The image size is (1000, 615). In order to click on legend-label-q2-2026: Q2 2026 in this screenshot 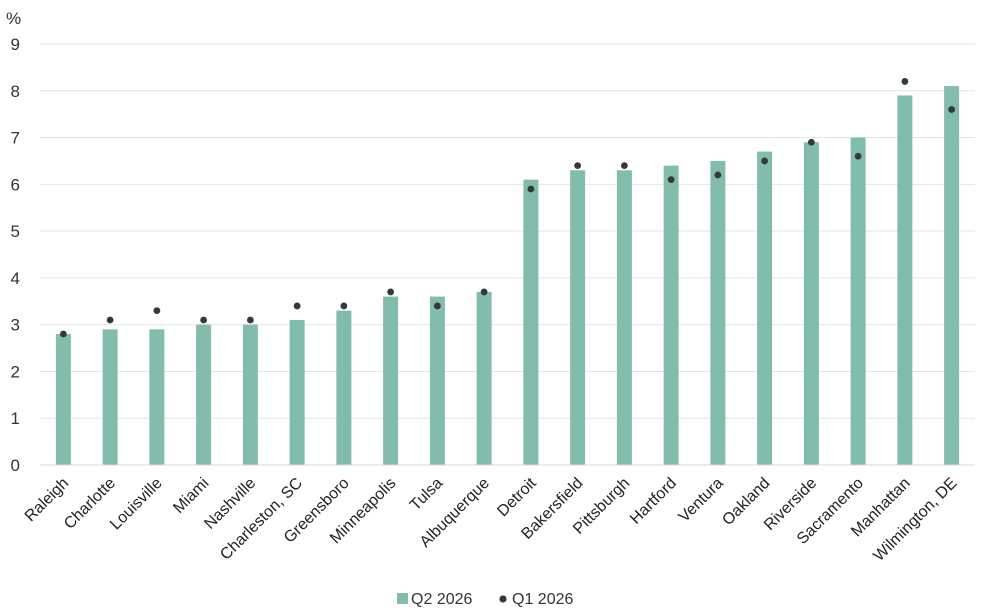, I will do `click(441, 599)`.